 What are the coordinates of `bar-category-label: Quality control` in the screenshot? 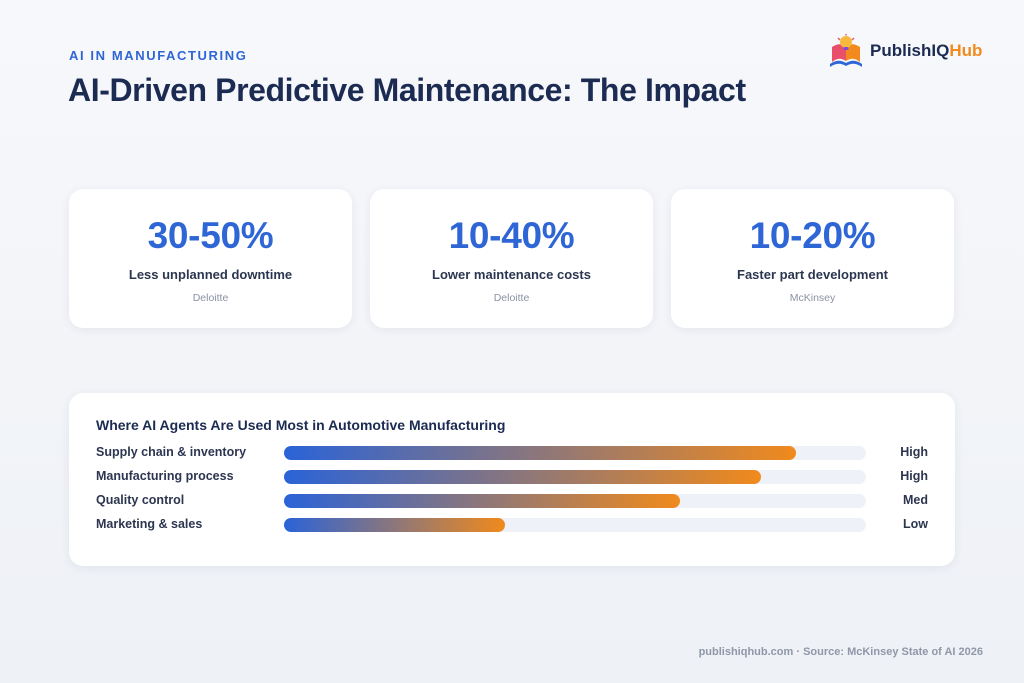 It's located at (140, 500).